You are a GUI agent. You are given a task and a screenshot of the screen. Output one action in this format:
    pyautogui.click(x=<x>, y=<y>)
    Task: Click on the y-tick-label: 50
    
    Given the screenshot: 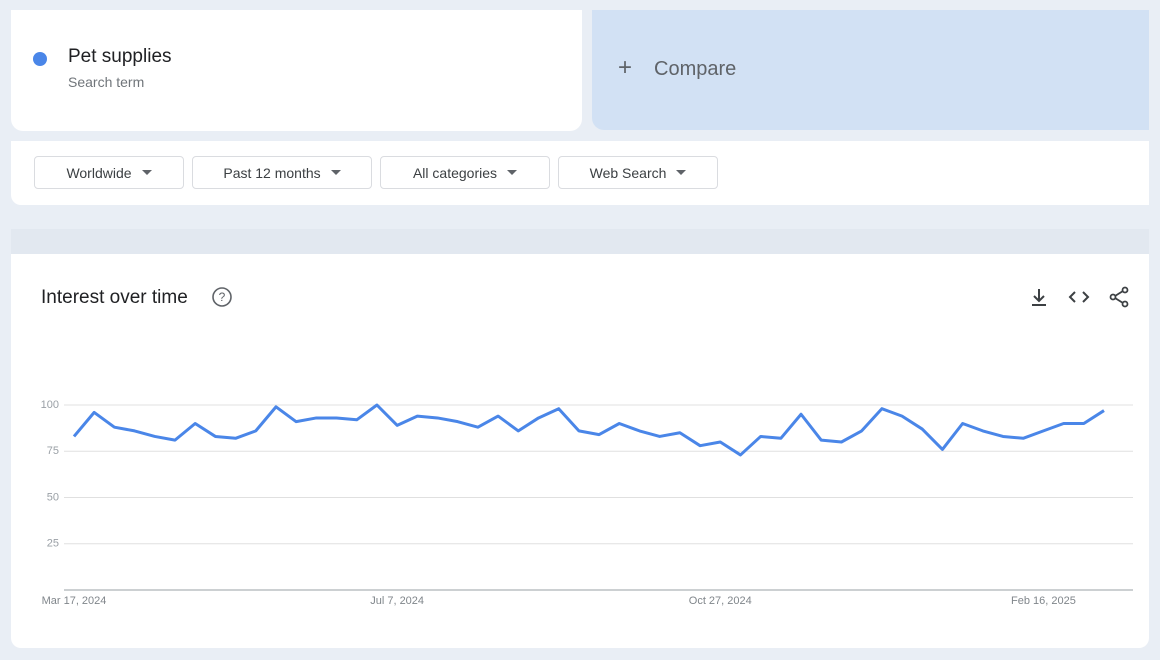 What is the action you would take?
    pyautogui.click(x=53, y=497)
    